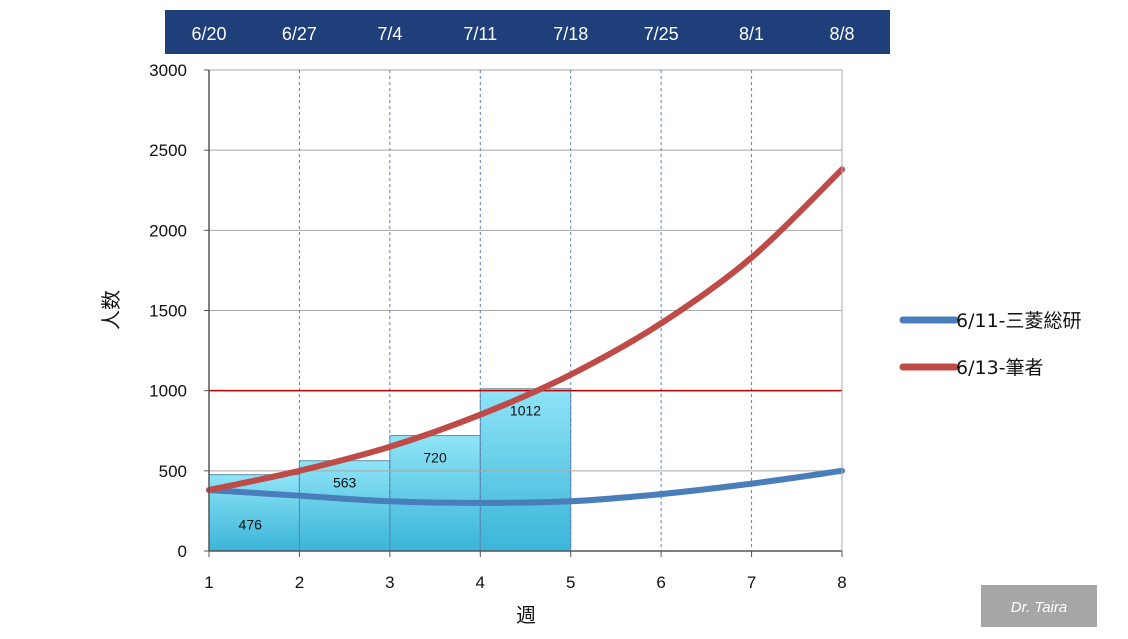 The height and width of the screenshot is (639, 1128). What do you see at coordinates (480, 34) in the screenshot?
I see `date-label: 7/11` at bounding box center [480, 34].